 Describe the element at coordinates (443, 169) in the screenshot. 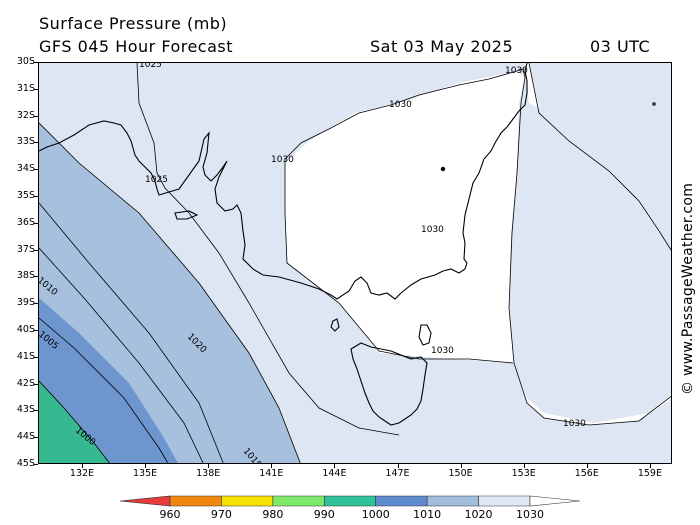

I see `inland-marker` at that location.